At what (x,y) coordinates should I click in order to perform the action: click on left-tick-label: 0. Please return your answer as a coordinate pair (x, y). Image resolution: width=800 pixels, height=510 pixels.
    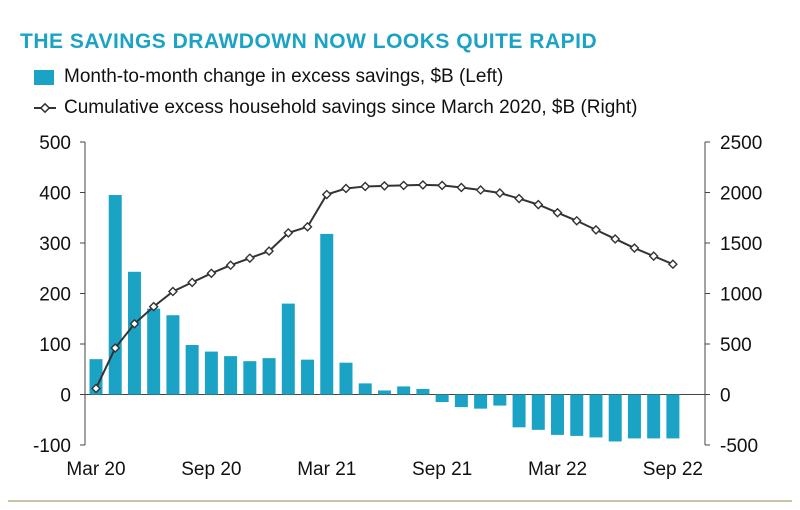
    Looking at the image, I should click on (65, 396).